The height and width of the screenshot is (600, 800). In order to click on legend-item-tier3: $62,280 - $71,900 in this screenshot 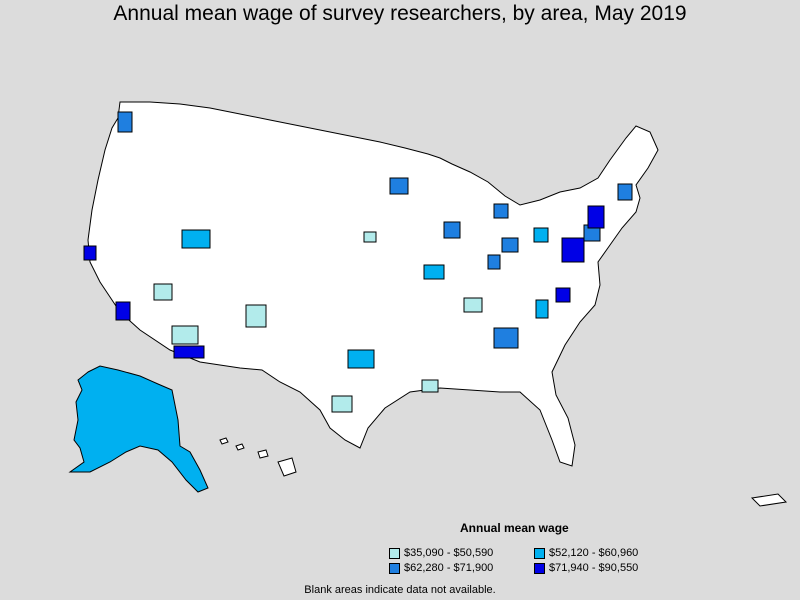, I will do `click(441, 568)`.